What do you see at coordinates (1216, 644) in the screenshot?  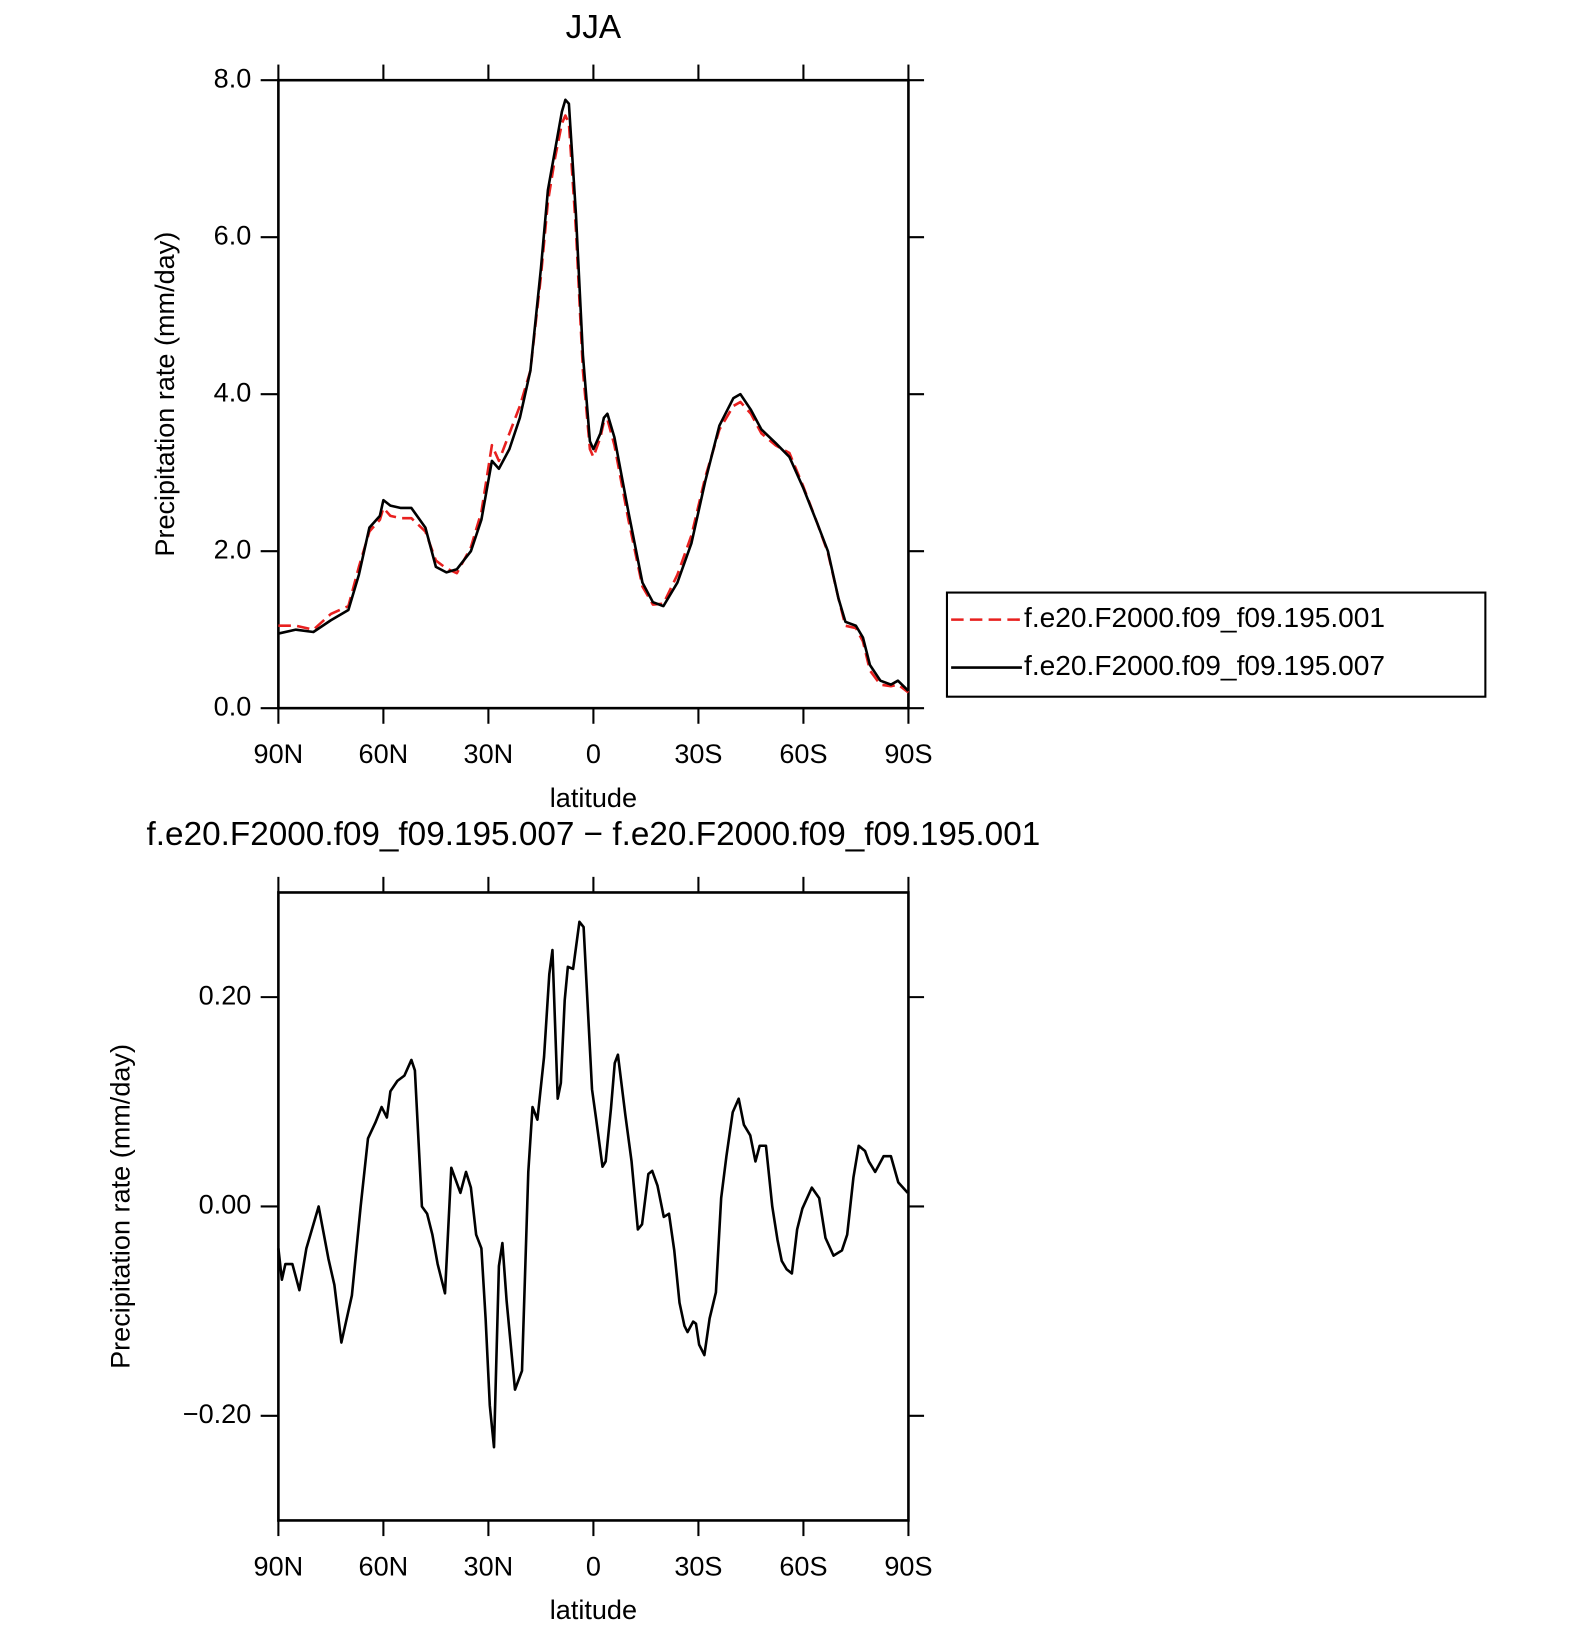 I see `legend-box` at bounding box center [1216, 644].